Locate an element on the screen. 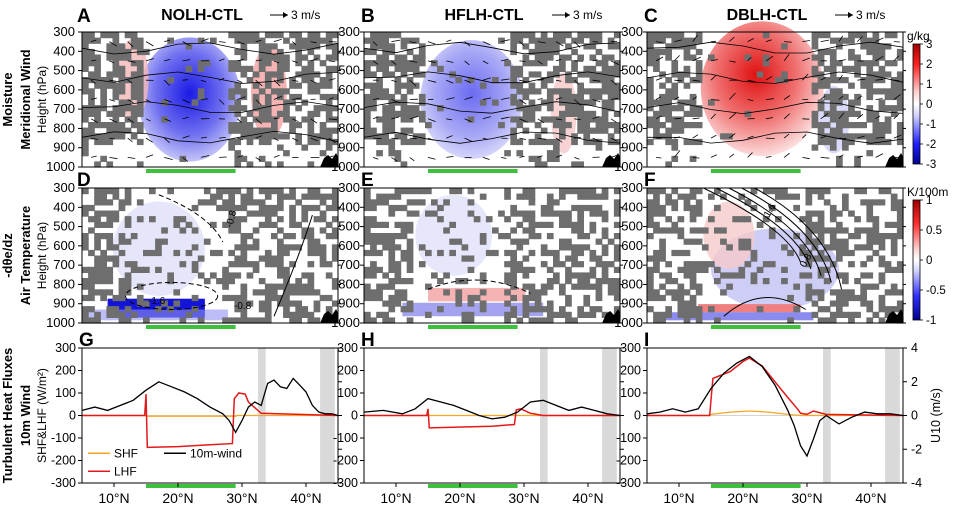 Image resolution: width=955 pixels, height=505 pixels. contour-label: -1.6 is located at coordinates (157, 301).